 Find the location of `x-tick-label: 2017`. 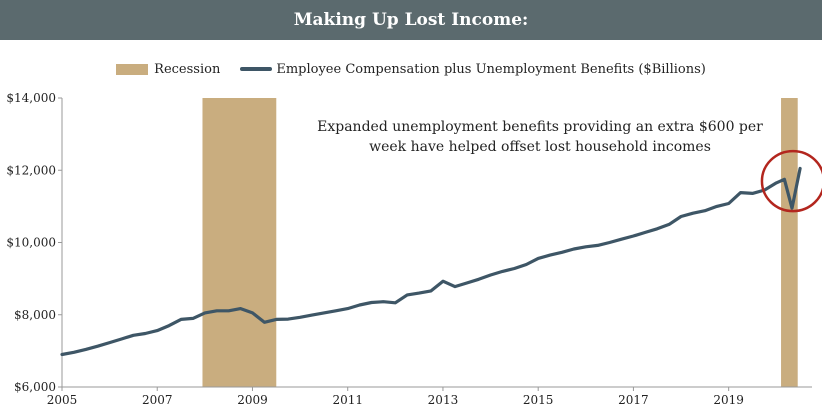

x-tick-label: 2017 is located at coordinates (633, 400).